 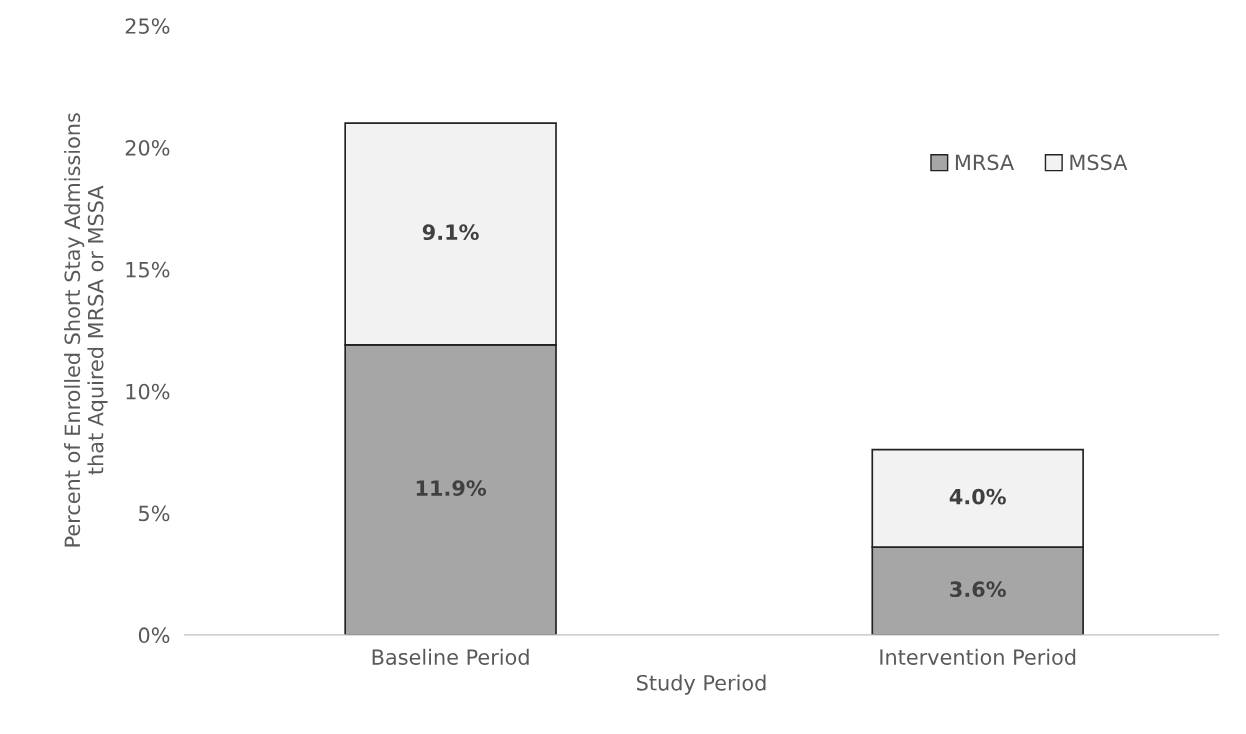 I want to click on x-axis-title: Study Period, so click(x=701, y=684).